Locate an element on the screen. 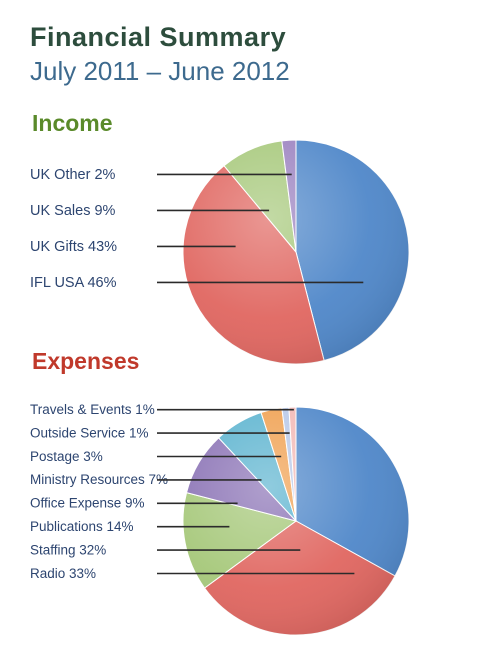 This screenshot has width=500, height=649. slice-label-ifl-usa-46: IFL USA 46% is located at coordinates (73, 283).